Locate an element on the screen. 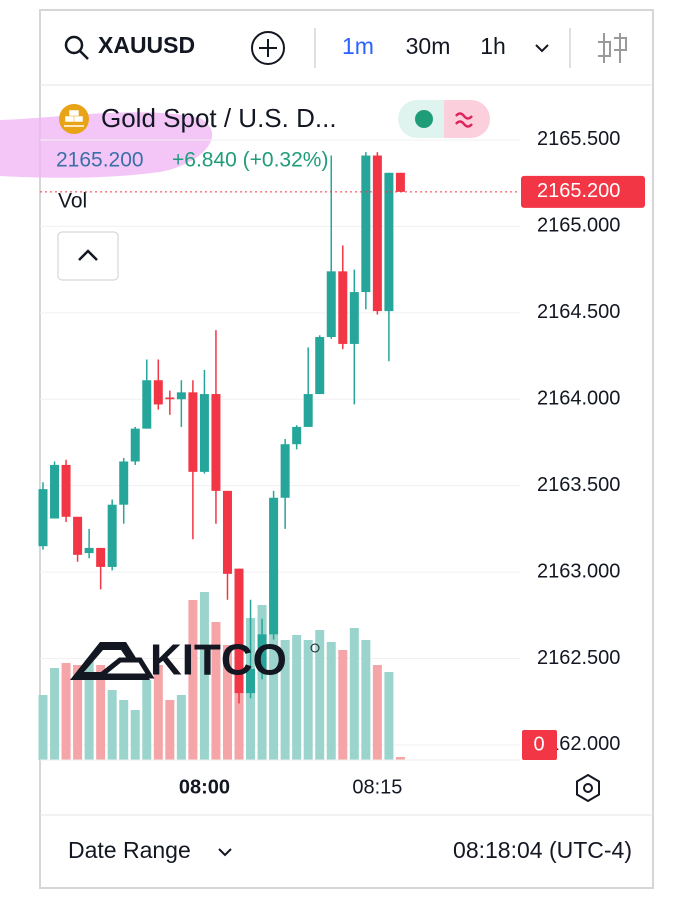  collapse-button is located at coordinates (88, 256).